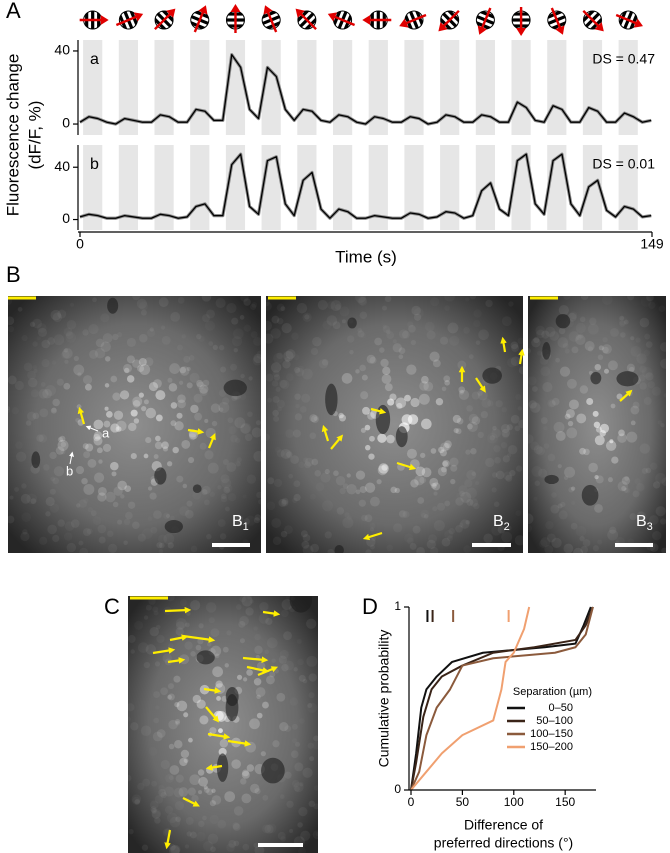  What do you see at coordinates (13, 11) in the screenshot?
I see `panel-label: A` at bounding box center [13, 11].